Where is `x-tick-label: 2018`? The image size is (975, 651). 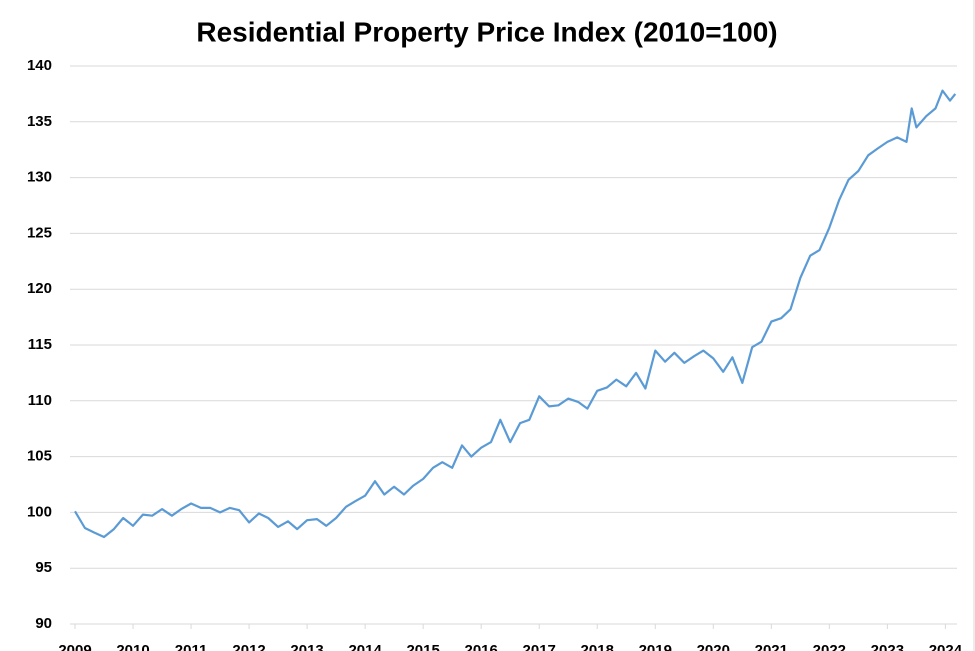 x-tick-label: 2018 is located at coordinates (597, 646).